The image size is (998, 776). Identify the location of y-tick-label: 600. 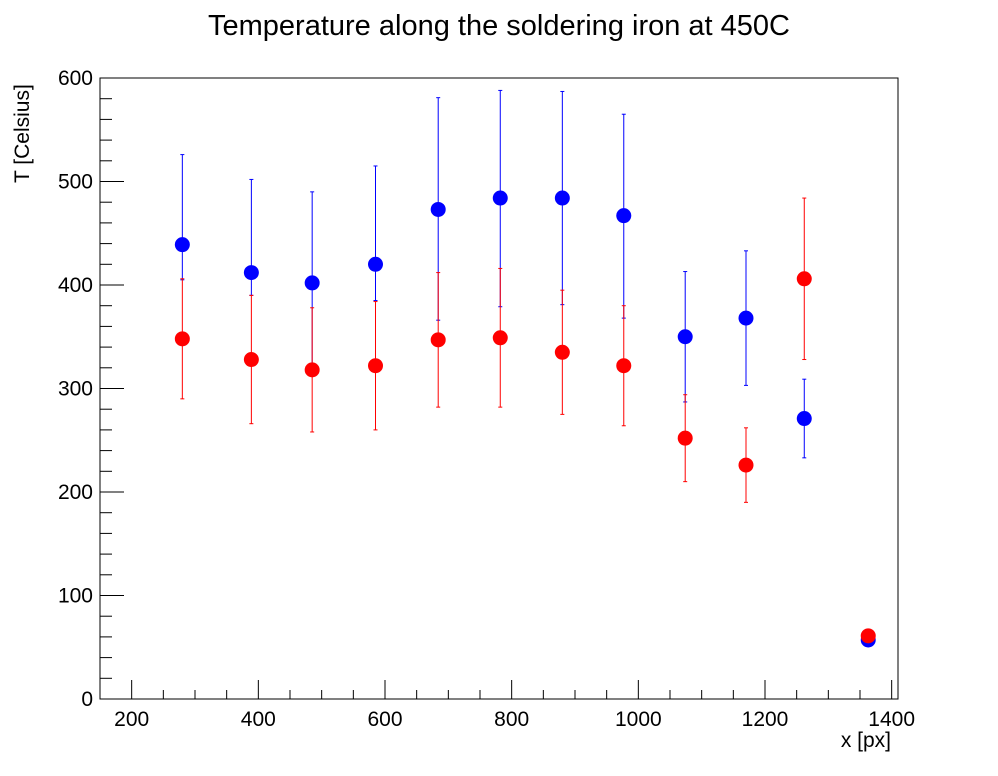
(75, 78).